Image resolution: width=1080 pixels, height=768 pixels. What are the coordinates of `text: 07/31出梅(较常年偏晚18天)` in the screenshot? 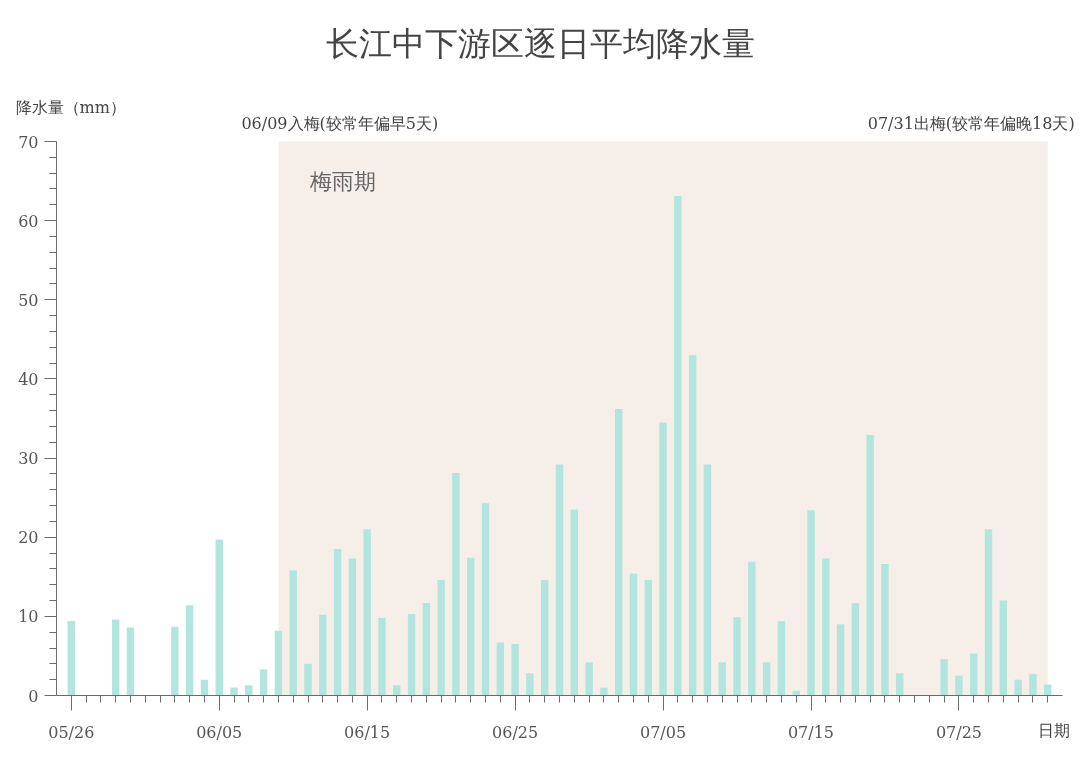 It's located at (971, 123).